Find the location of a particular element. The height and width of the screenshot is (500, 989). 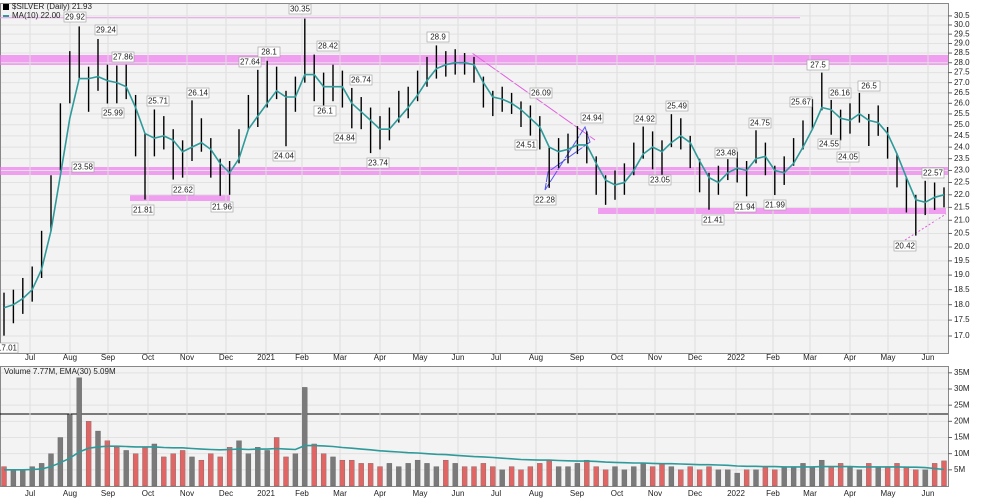

annotation: 28.9 is located at coordinates (438, 37).